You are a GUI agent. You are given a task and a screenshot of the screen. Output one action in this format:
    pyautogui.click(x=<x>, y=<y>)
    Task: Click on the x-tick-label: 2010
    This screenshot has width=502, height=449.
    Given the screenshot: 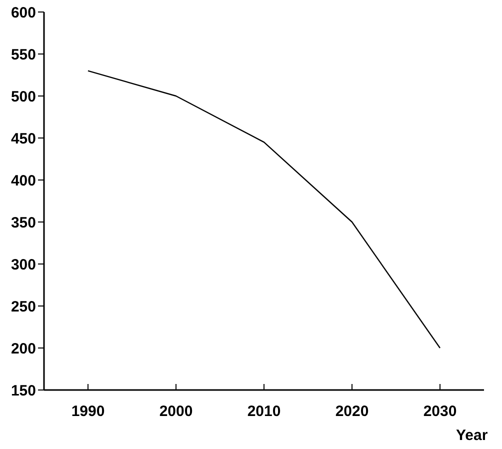 What is the action you would take?
    pyautogui.click(x=264, y=411)
    